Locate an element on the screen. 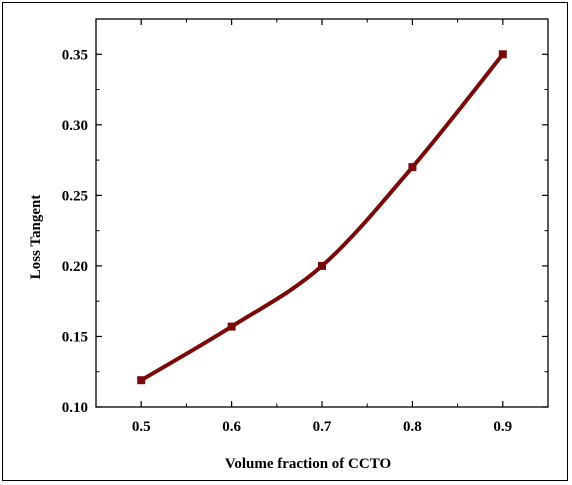 The image size is (572, 485). y-tick-label: 0.35 is located at coordinates (75, 55).